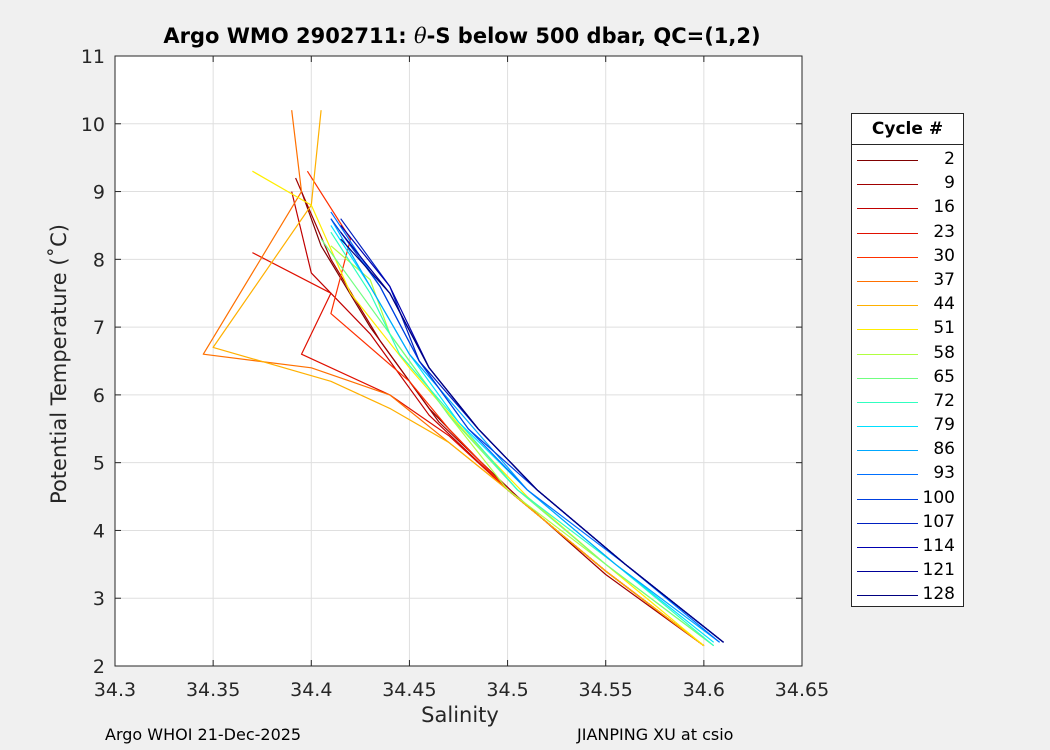 Image resolution: width=1050 pixels, height=750 pixels. What do you see at coordinates (907, 546) in the screenshot?
I see `legend-entry: 114` at bounding box center [907, 546].